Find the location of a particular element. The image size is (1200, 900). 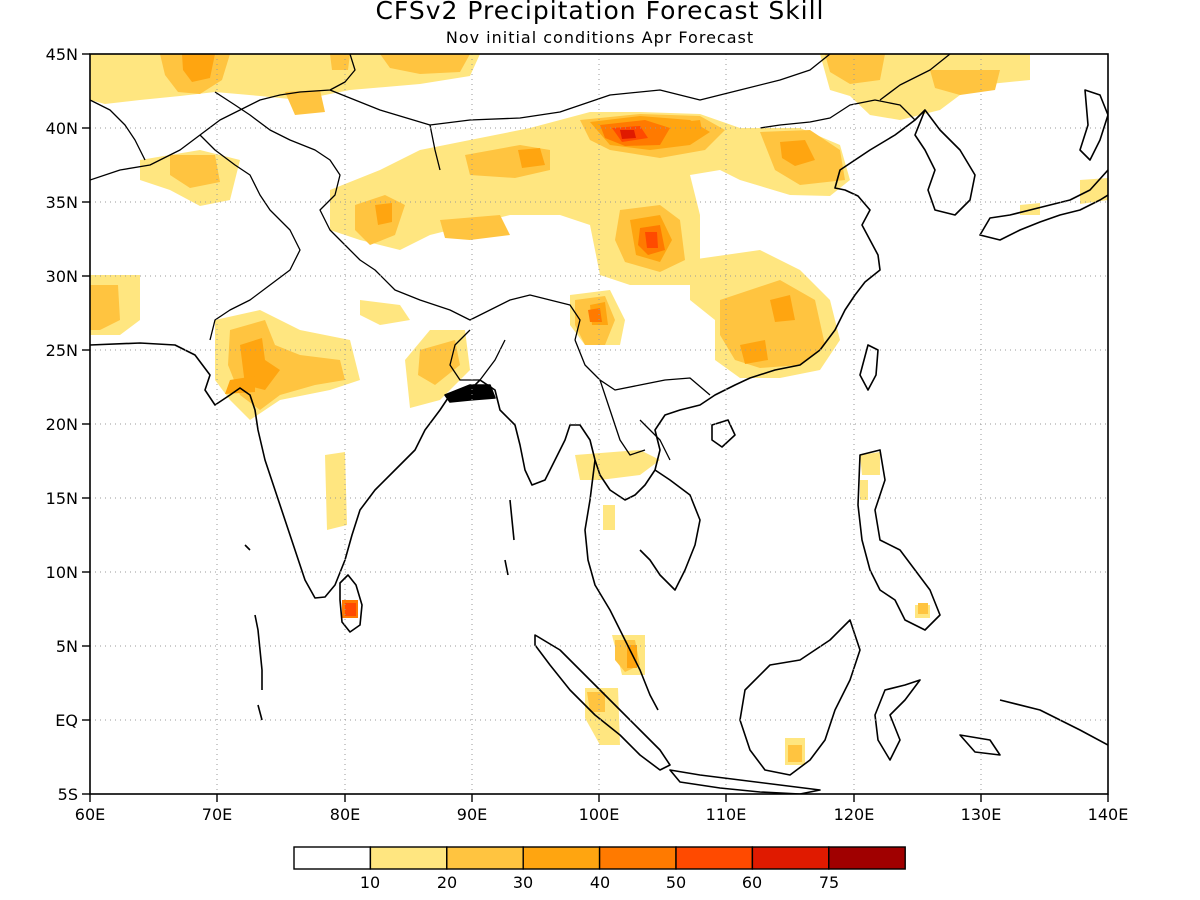

lat-label: 35N is located at coordinates (62, 202).